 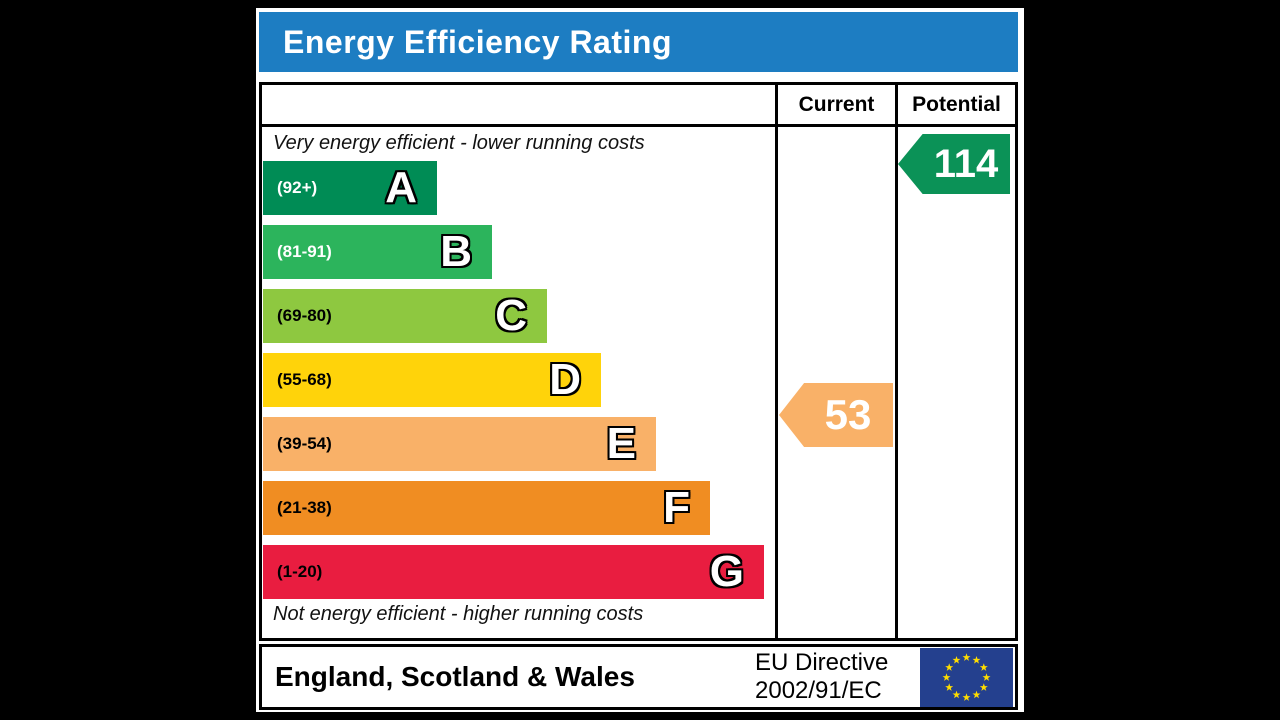 I want to click on potential-column-divider, so click(x=896, y=361).